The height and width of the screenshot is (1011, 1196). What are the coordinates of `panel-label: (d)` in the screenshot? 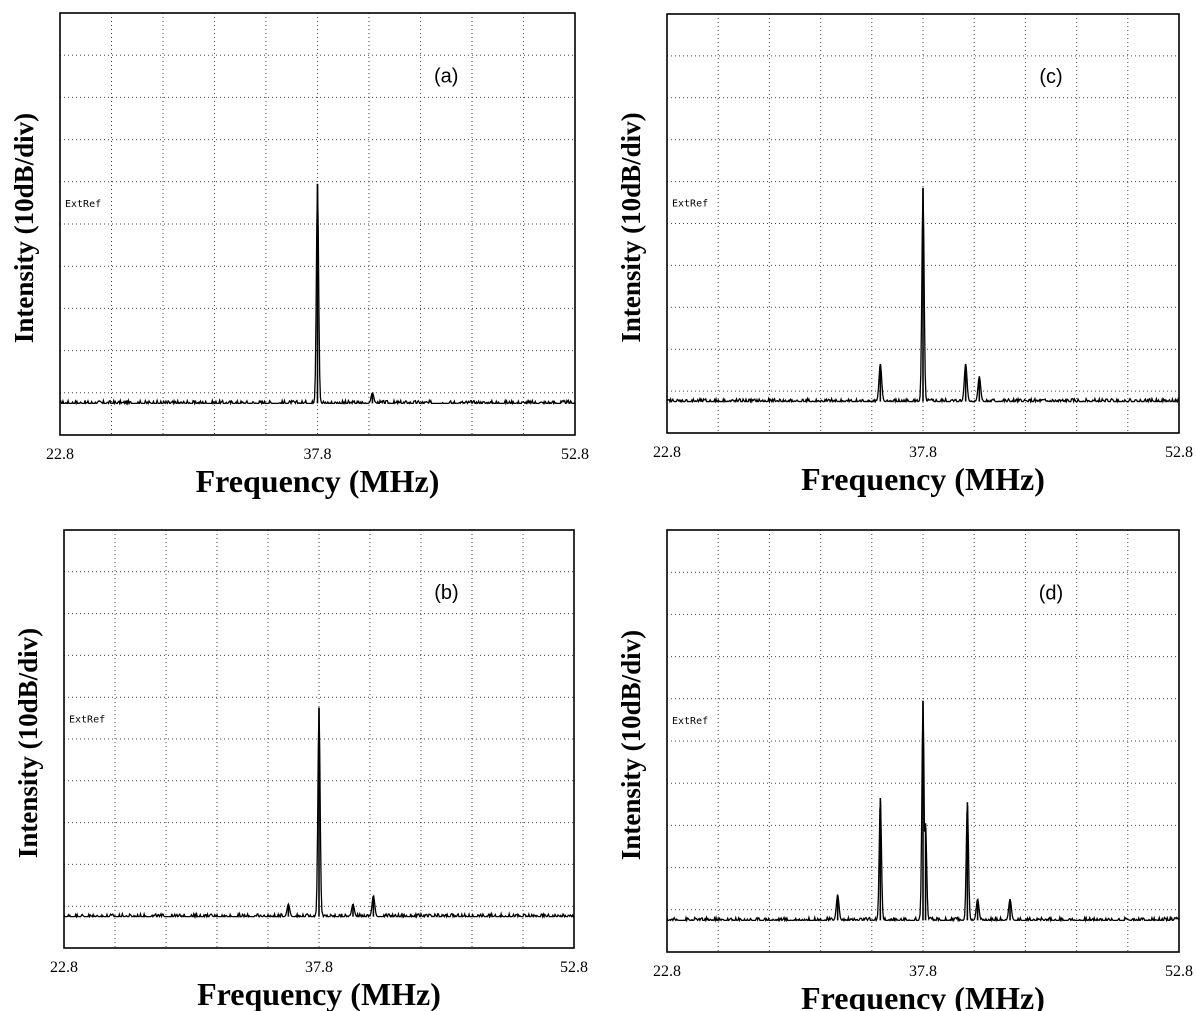 It's located at (1051, 594).